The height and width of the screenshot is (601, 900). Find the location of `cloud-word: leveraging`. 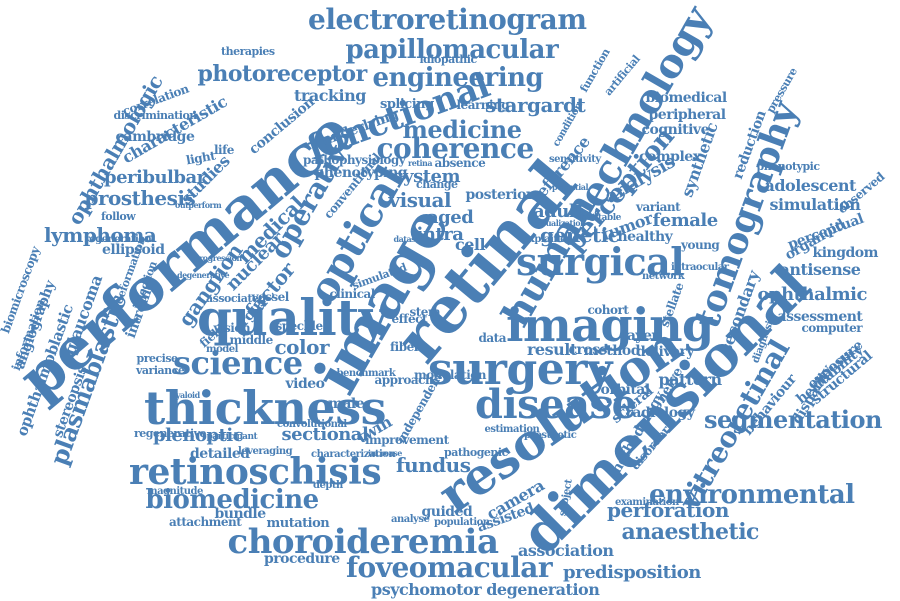

cloud-word: leveraging is located at coordinates (265, 451).